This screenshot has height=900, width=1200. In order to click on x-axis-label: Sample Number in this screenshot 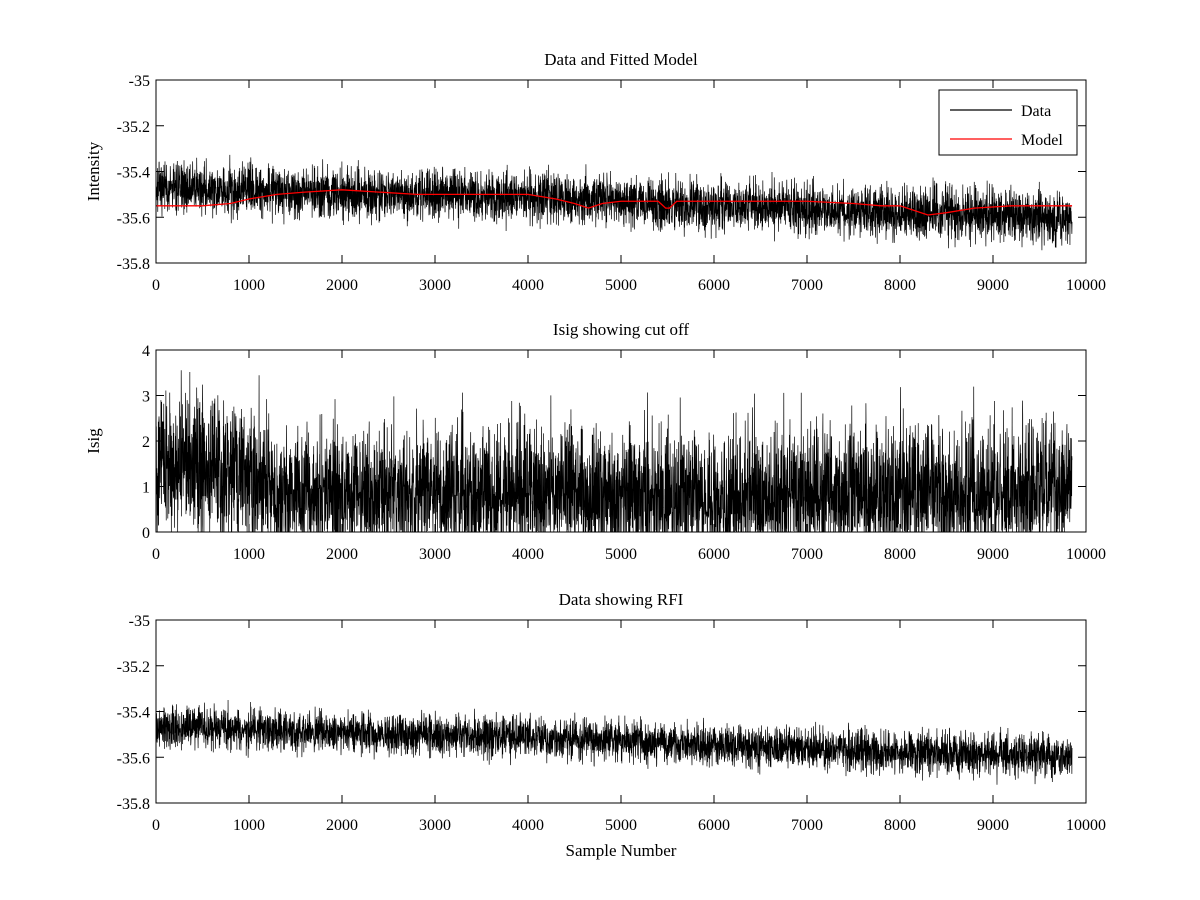, I will do `click(621, 850)`.